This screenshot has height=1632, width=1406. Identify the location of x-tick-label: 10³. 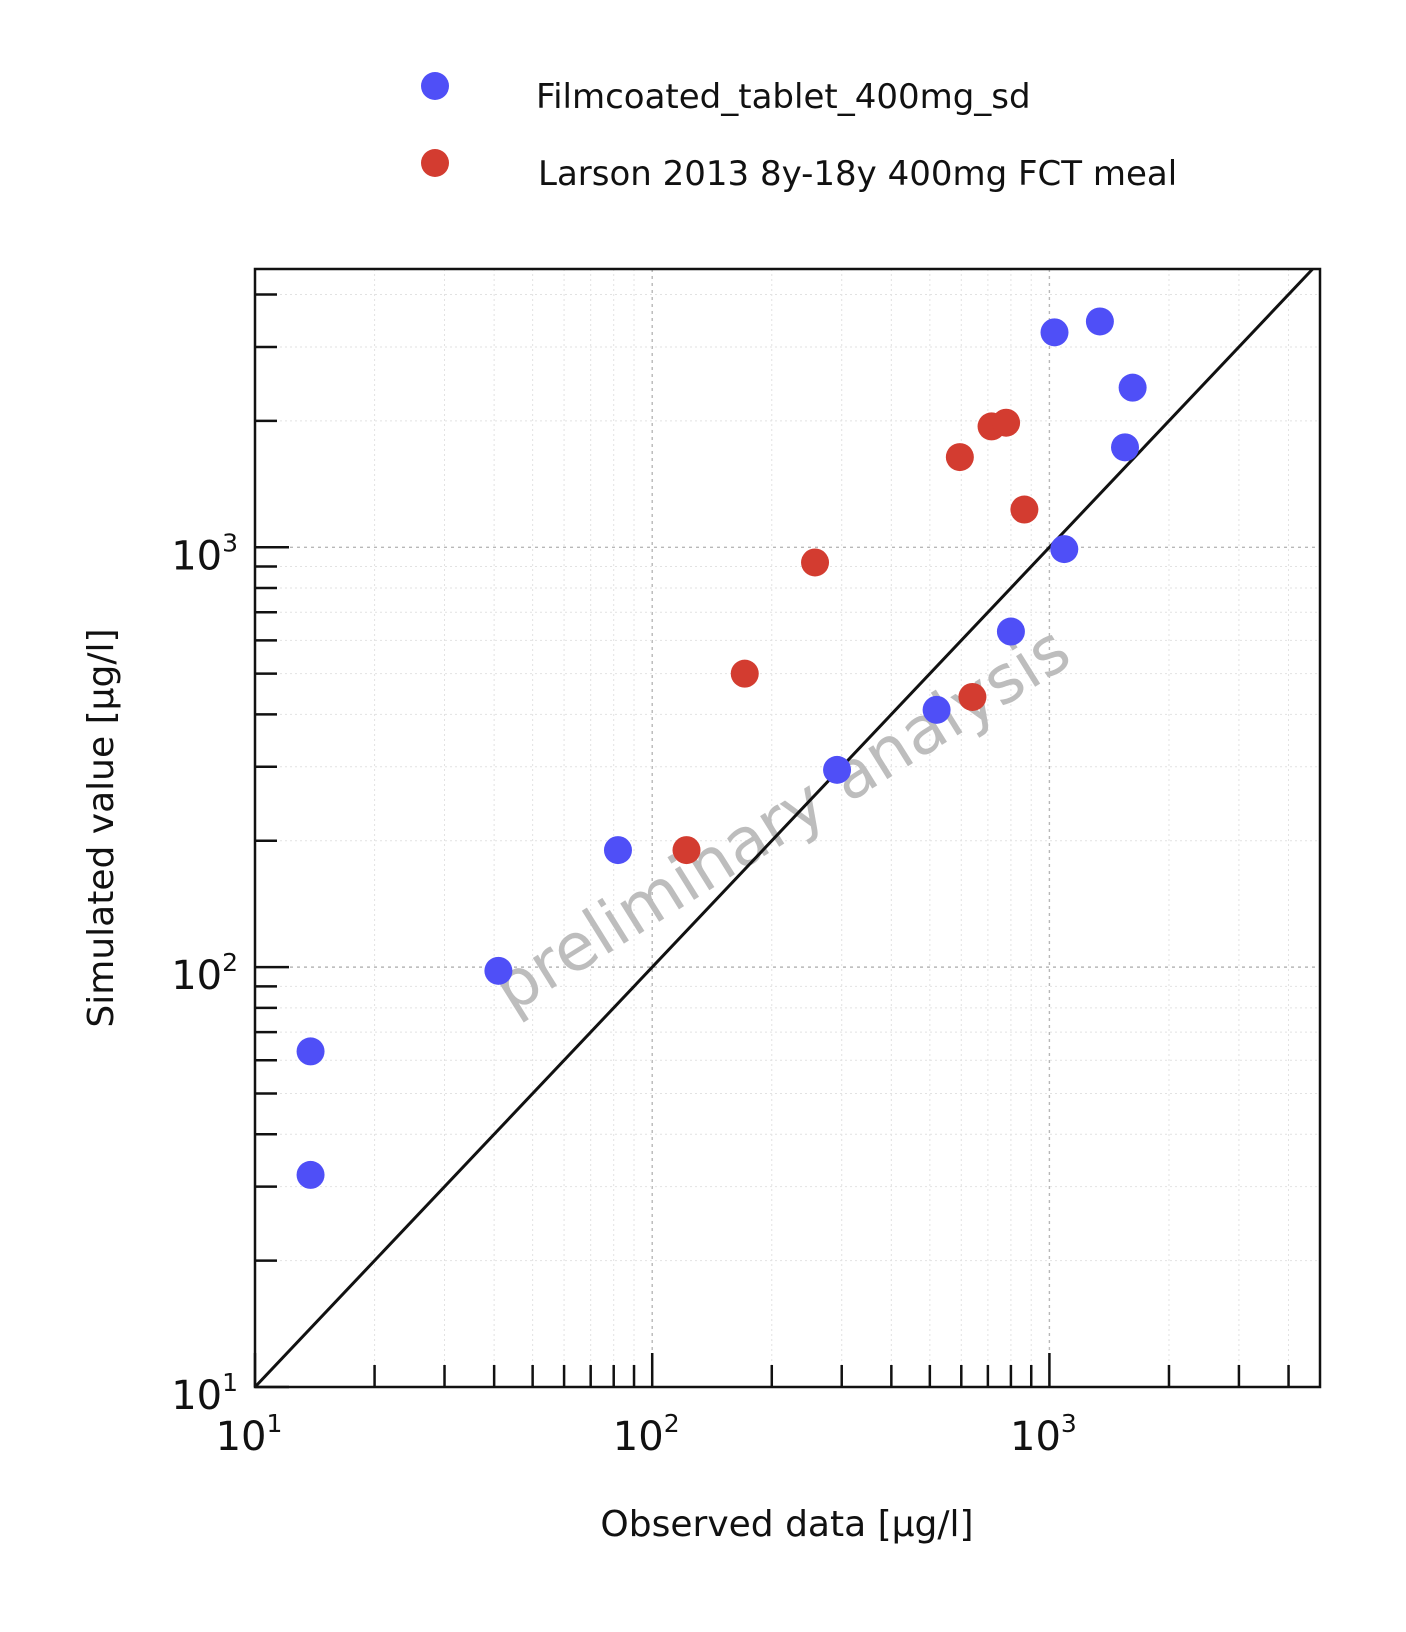
(1043, 1434).